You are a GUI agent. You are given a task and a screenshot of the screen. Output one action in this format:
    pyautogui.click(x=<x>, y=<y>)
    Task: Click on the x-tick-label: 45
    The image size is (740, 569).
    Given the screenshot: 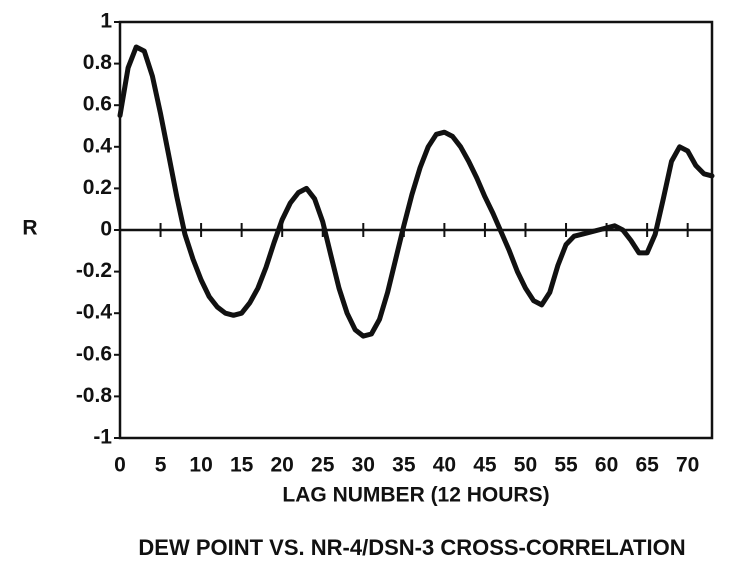 What is the action you would take?
    pyautogui.click(x=485, y=465)
    